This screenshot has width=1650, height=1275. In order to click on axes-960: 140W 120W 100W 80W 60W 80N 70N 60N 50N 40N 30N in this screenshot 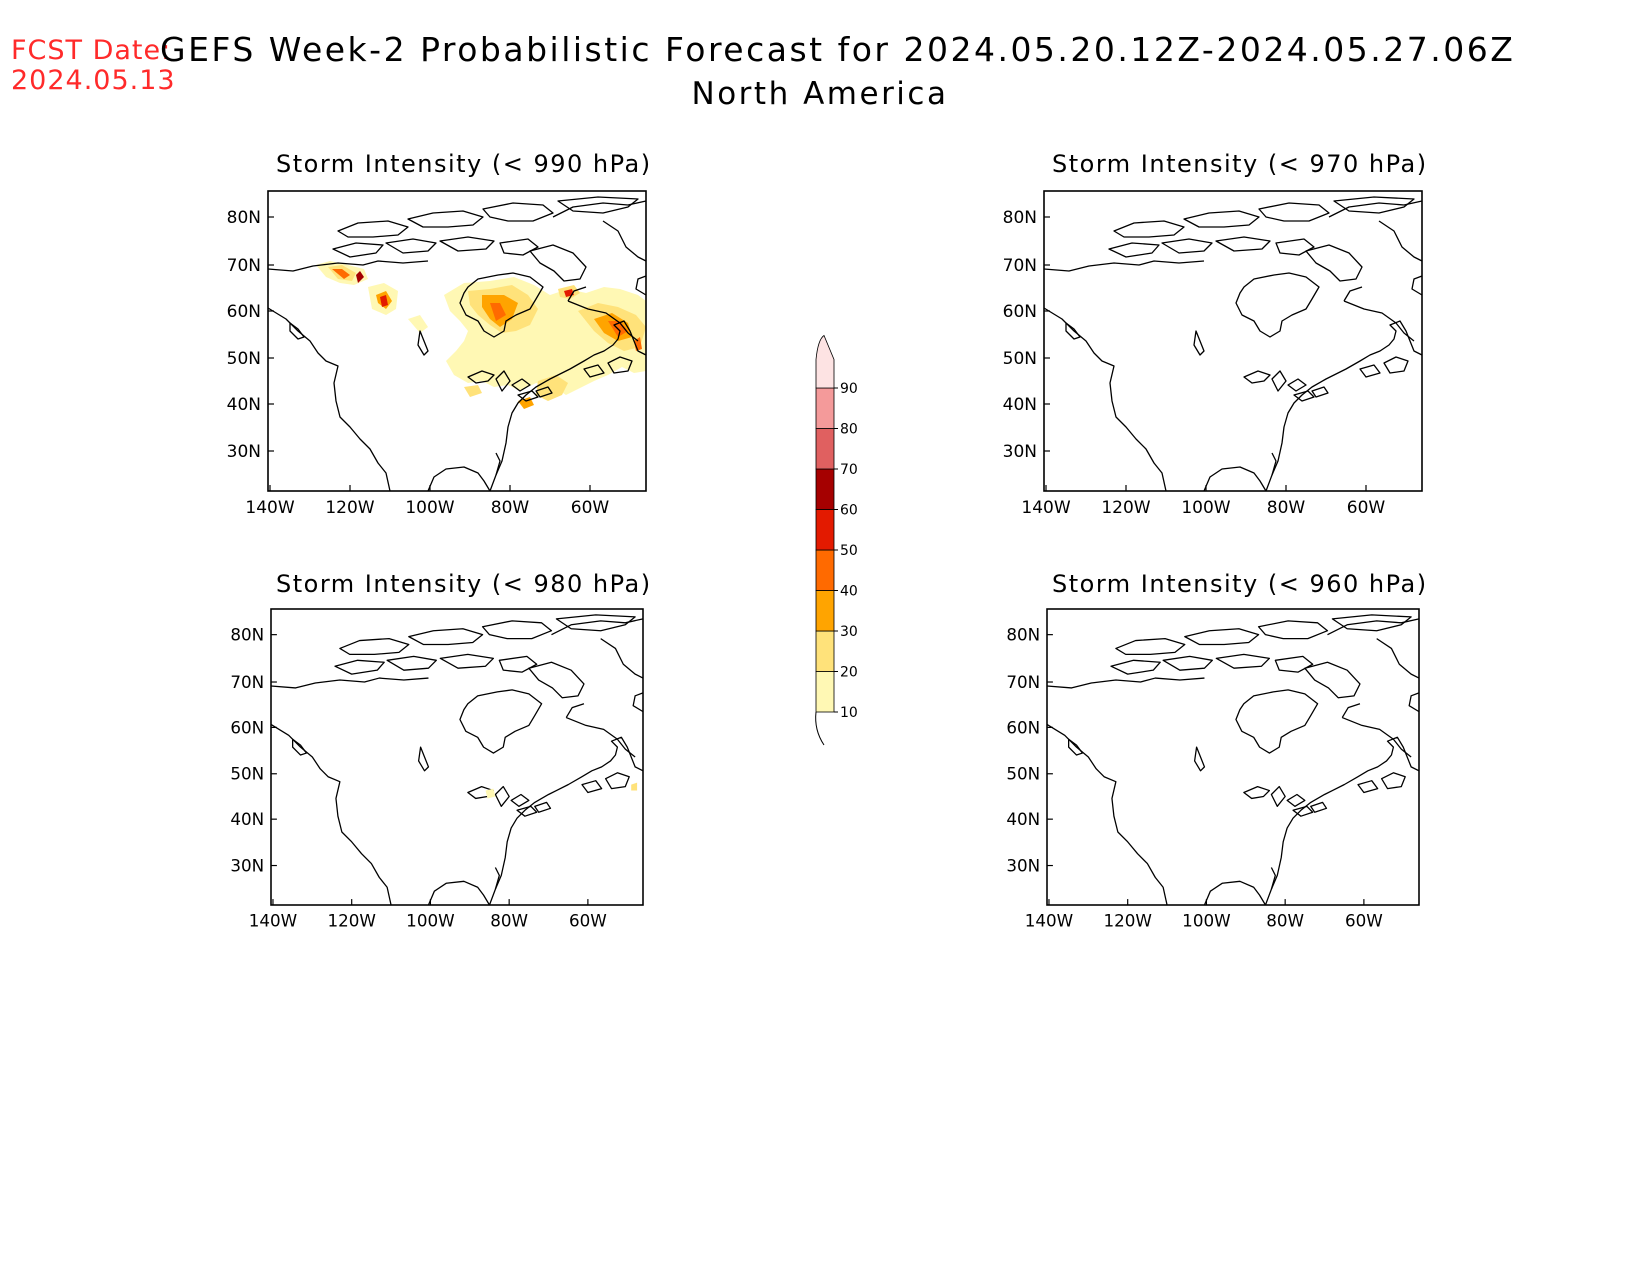, I will do `click(1213, 769)`.